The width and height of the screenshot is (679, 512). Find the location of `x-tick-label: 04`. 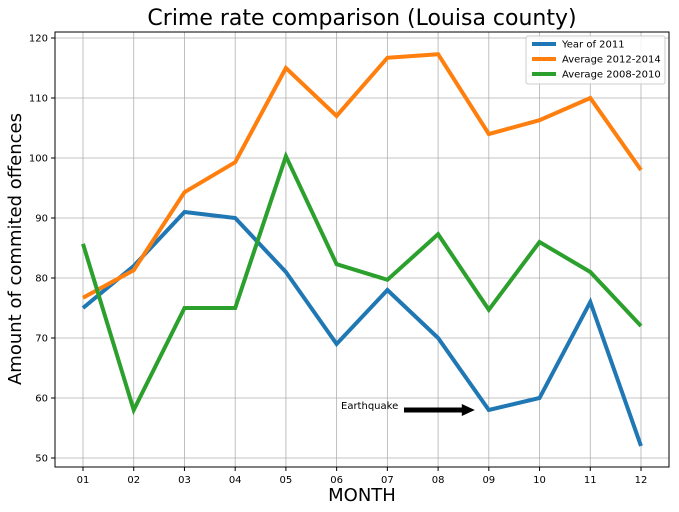

x-tick-label: 04 is located at coordinates (235, 480).